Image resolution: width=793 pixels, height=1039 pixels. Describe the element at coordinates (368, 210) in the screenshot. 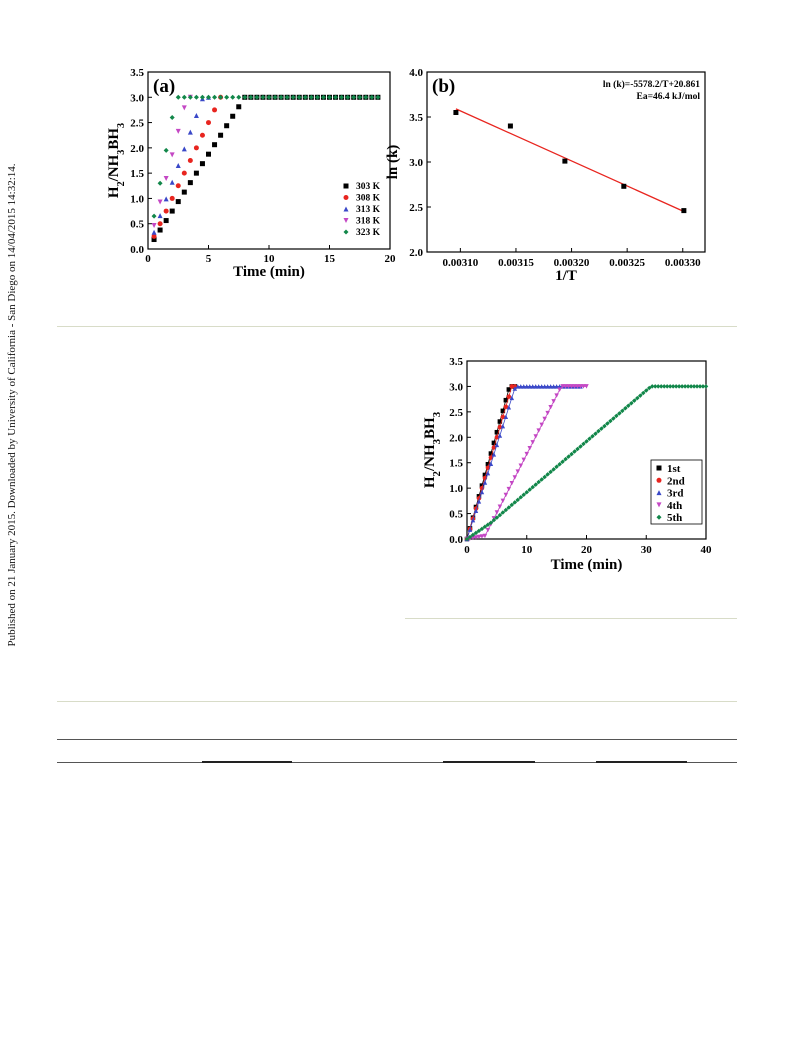

I see `legend-label-313-k: 313 K` at that location.